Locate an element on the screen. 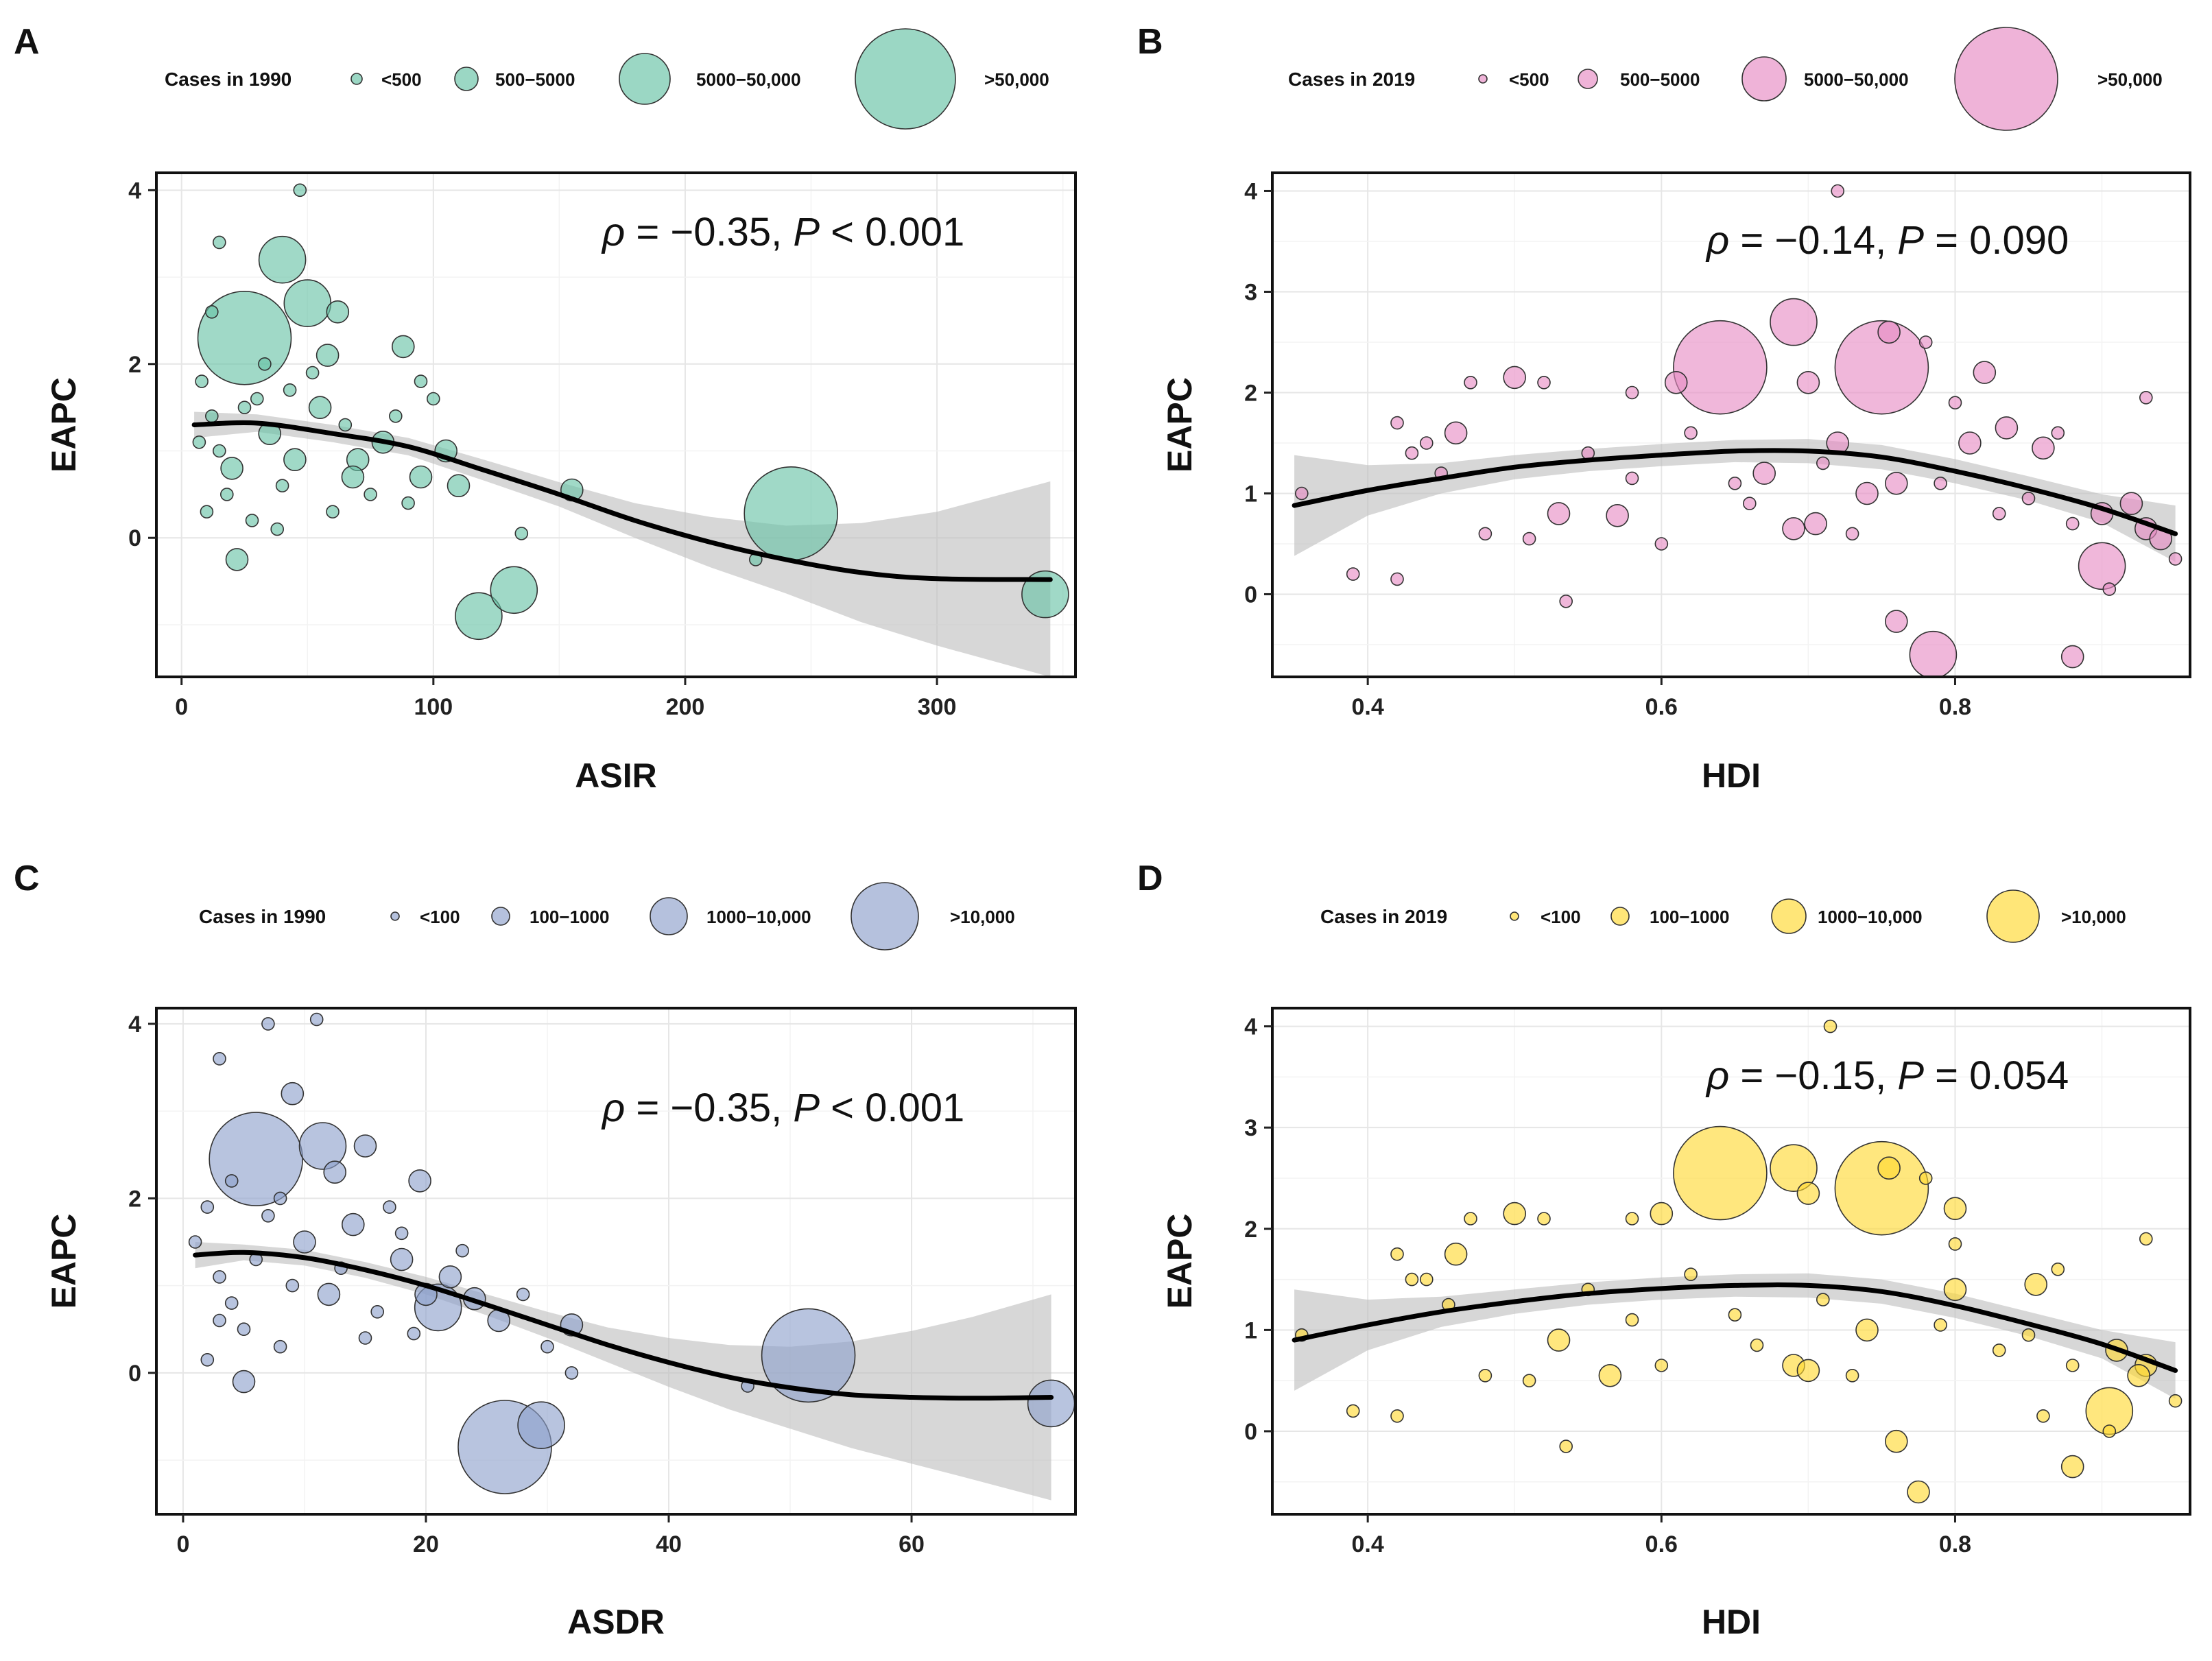 The width and height of the screenshot is (2212, 1661). annotation-p-text: = 0.054 is located at coordinates (1996, 1076).